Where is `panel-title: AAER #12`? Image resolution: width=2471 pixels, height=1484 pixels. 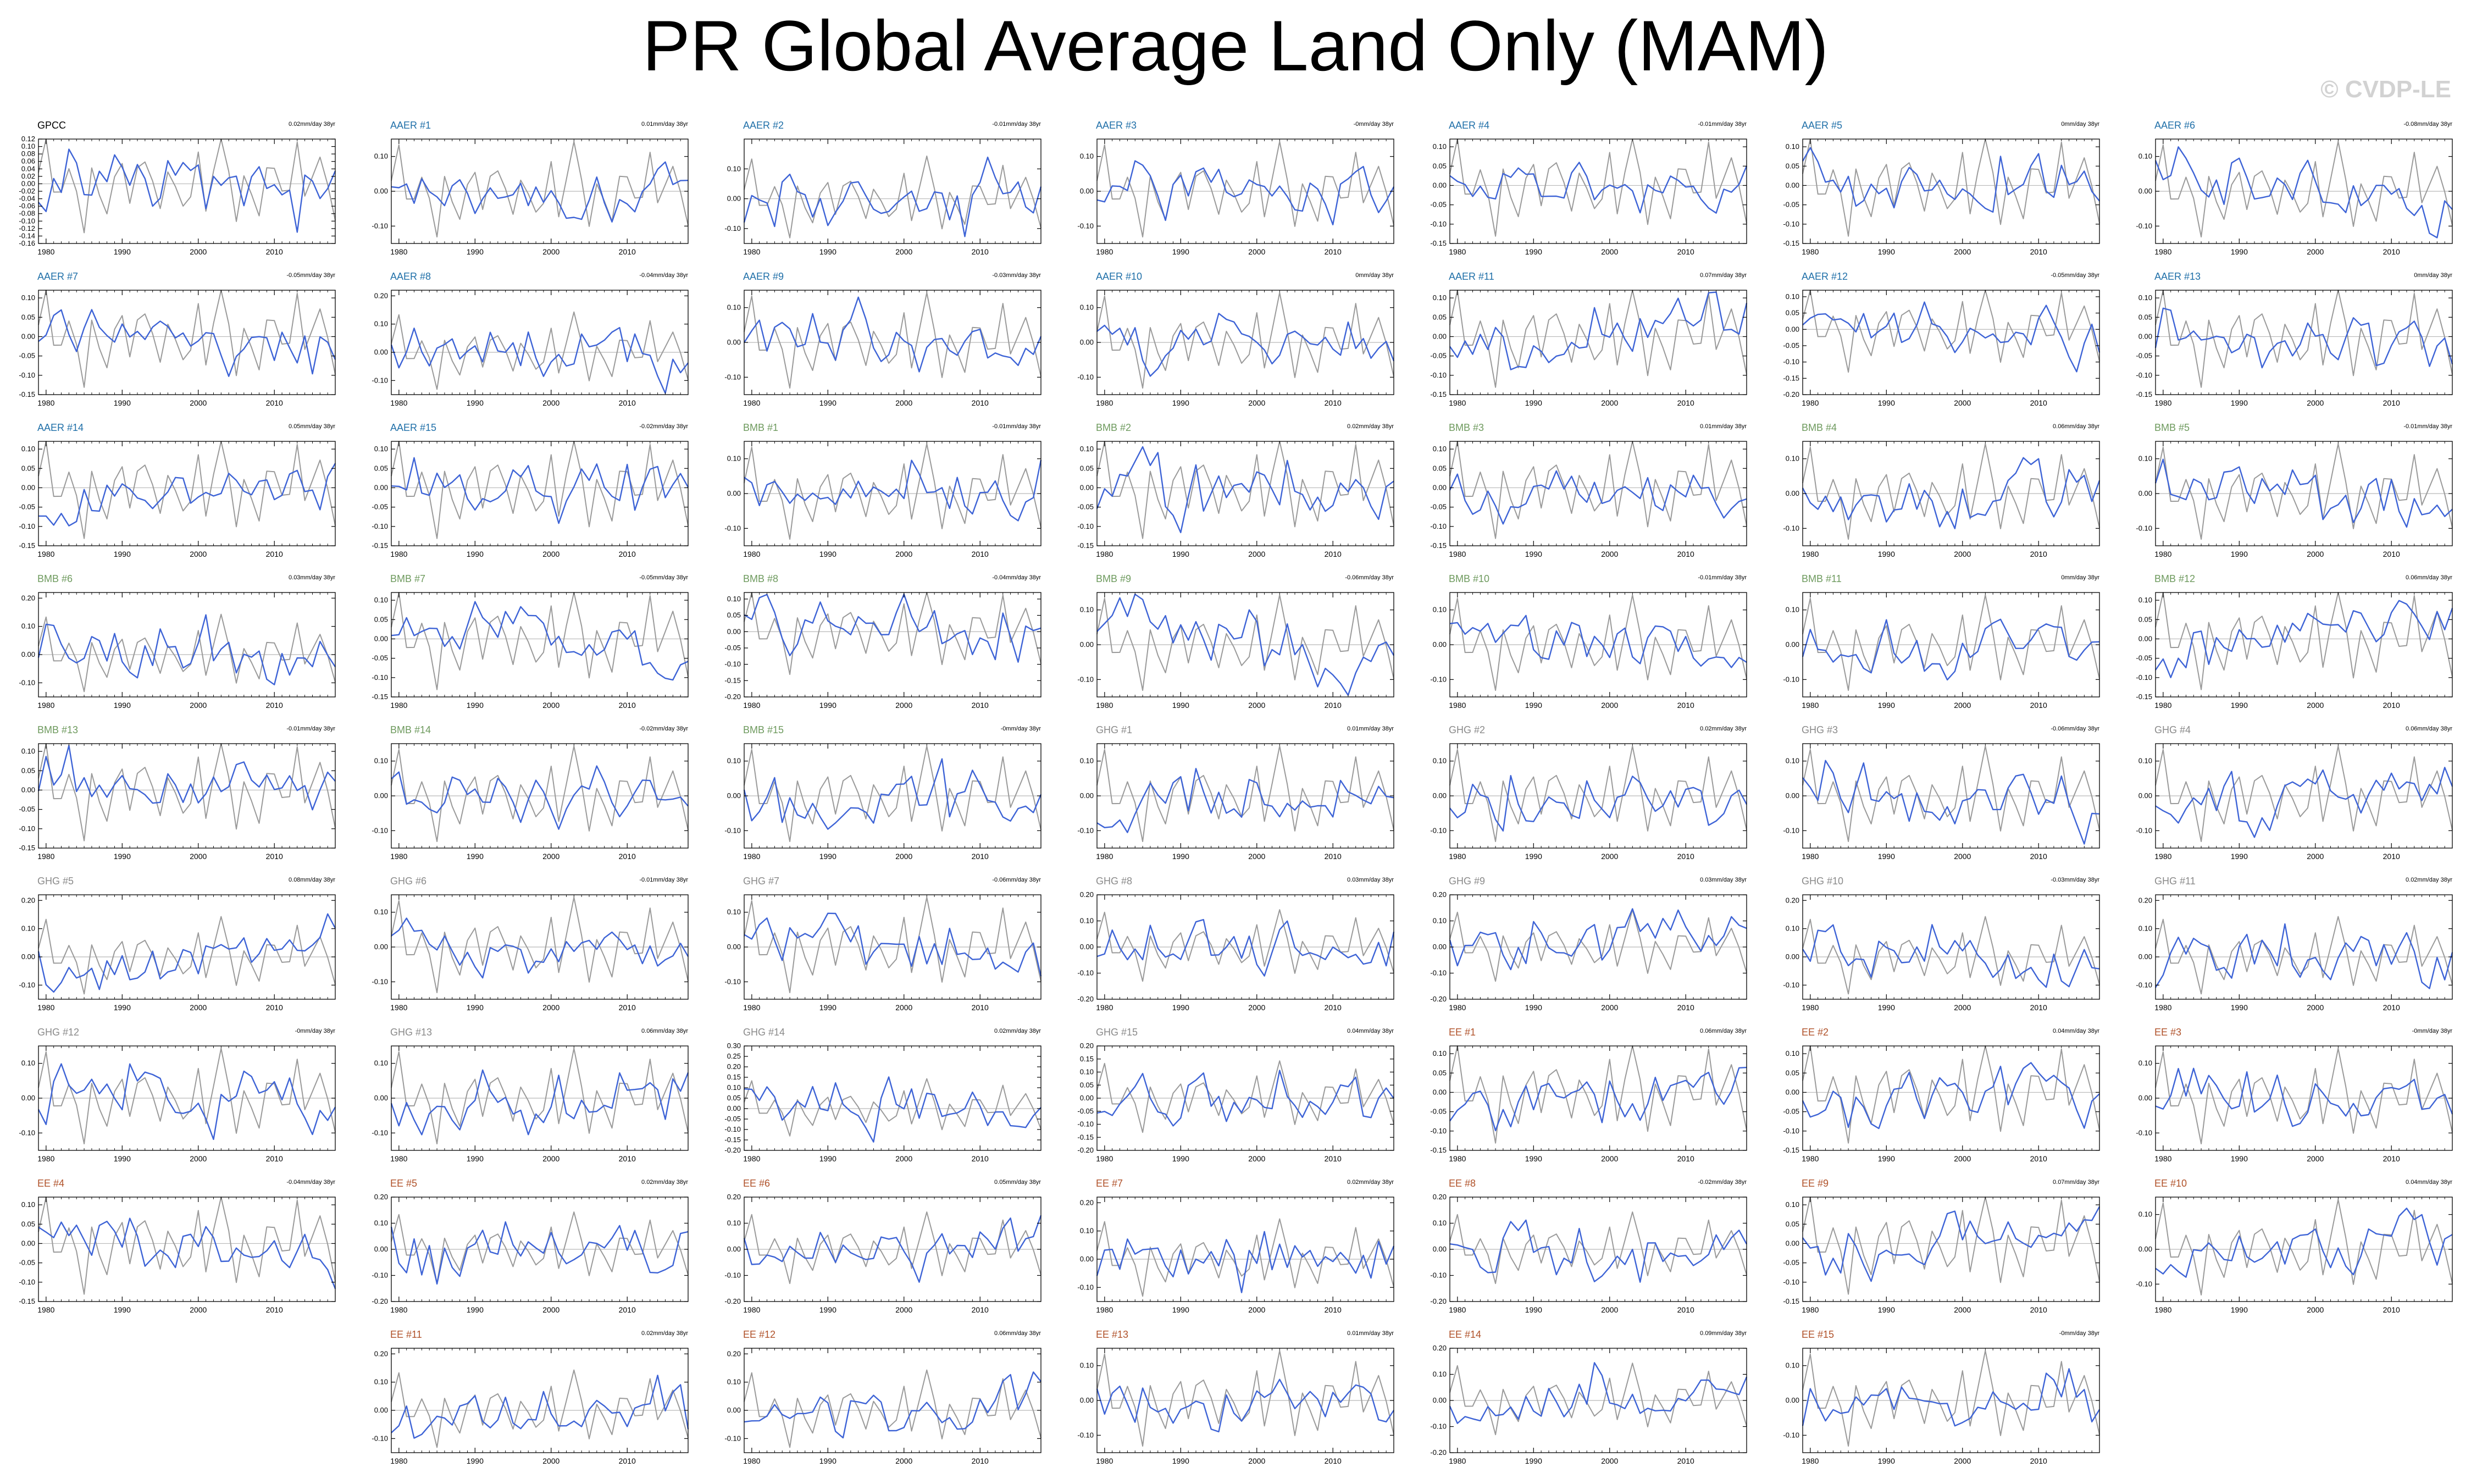 panel-title: AAER #12 is located at coordinates (1825, 276).